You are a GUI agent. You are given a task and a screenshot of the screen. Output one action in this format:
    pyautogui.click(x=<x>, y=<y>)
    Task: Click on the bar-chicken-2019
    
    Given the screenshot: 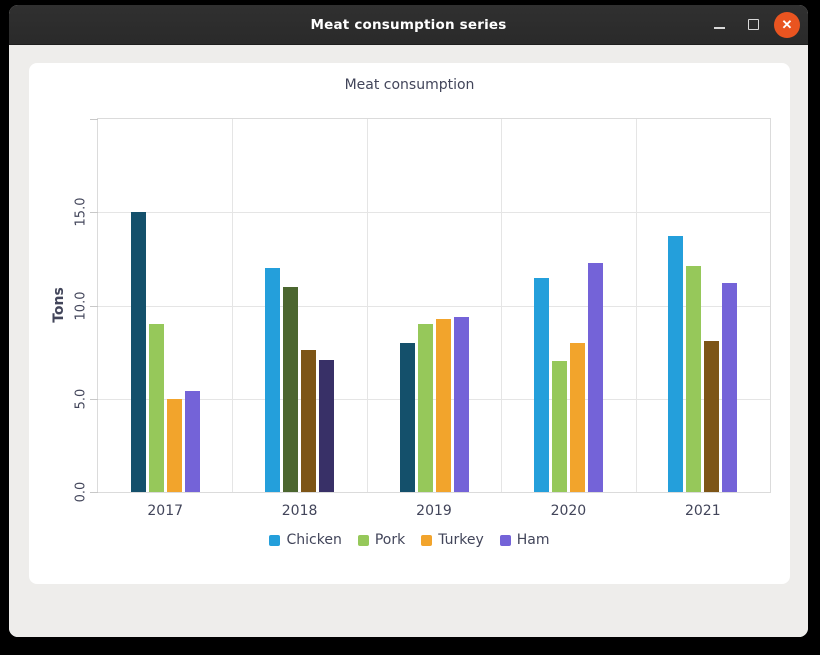 What is the action you would take?
    pyautogui.click(x=407, y=417)
    